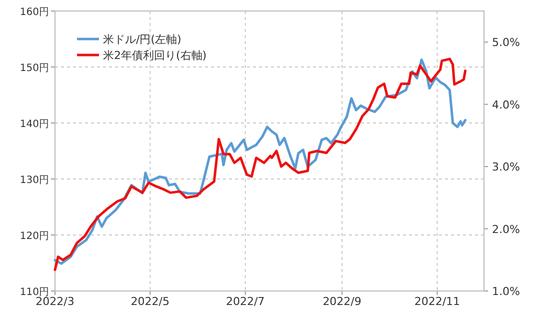 This screenshot has height=330, width=540. I want to click on y2-tick-label: 1.0%, so click(506, 291).